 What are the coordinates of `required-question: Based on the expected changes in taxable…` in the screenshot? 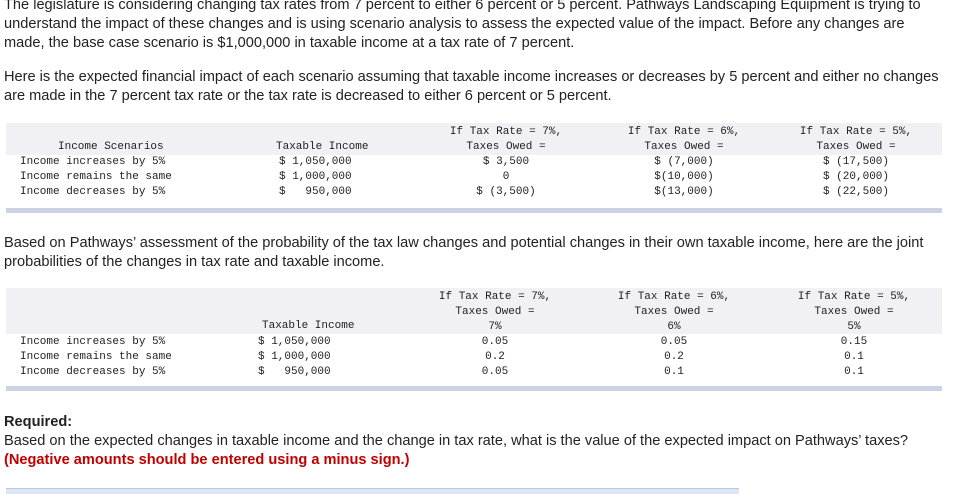 It's located at (476, 451).